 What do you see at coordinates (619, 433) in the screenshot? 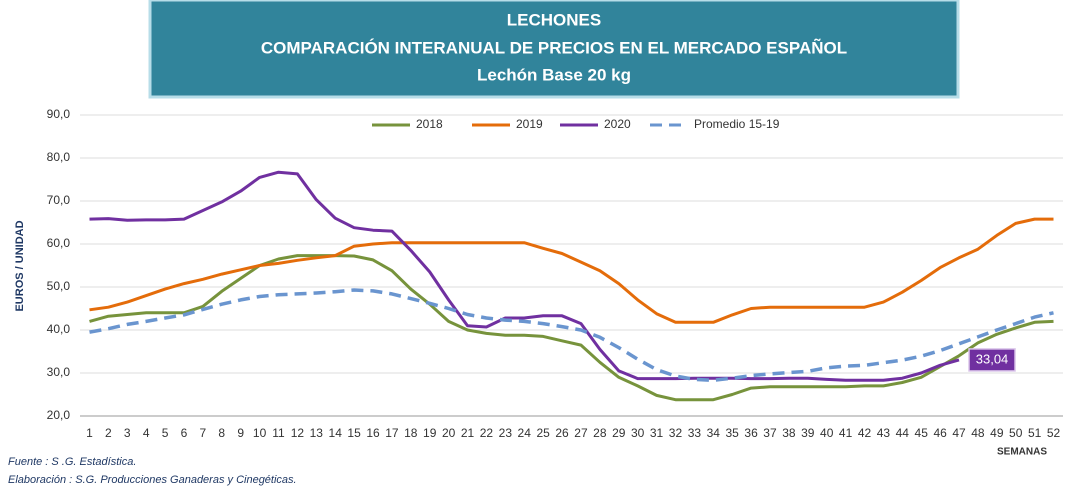
I see `x-tick-label: 29` at bounding box center [619, 433].